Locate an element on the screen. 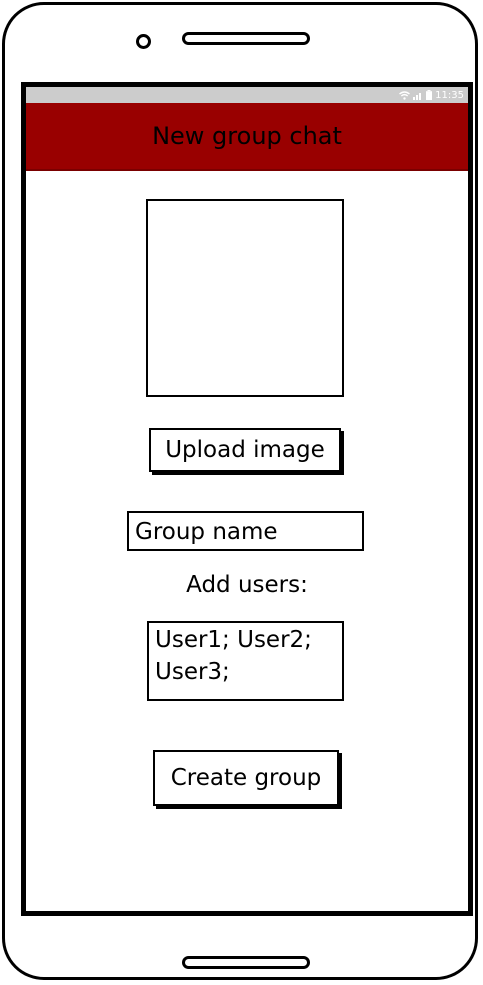  upload-image-button: Upload image is located at coordinates (245, 450).